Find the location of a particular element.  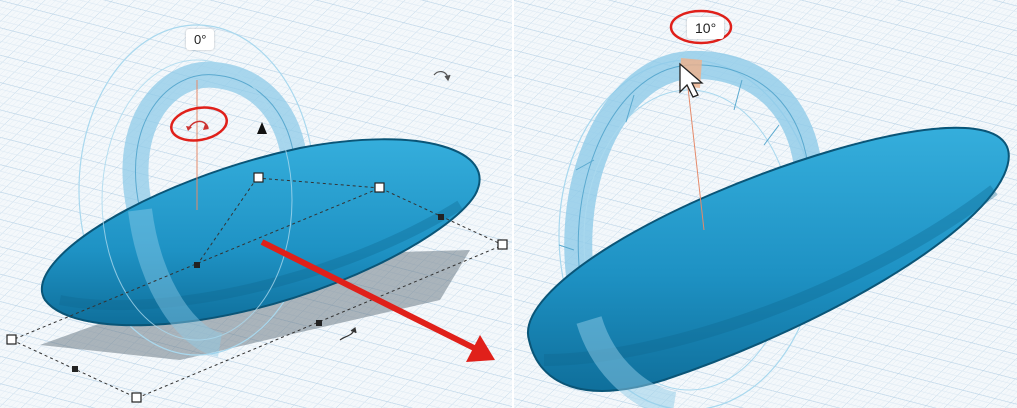

red-arrow-icon is located at coordinates (377, 300).